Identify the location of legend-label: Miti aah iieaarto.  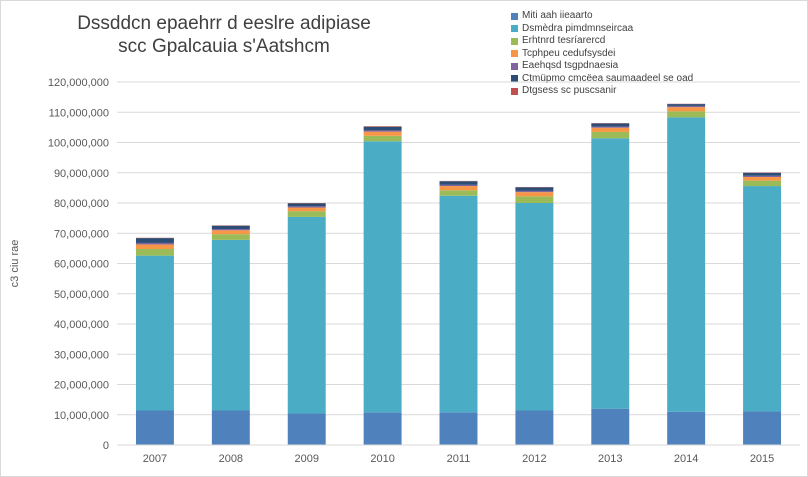
(557, 15).